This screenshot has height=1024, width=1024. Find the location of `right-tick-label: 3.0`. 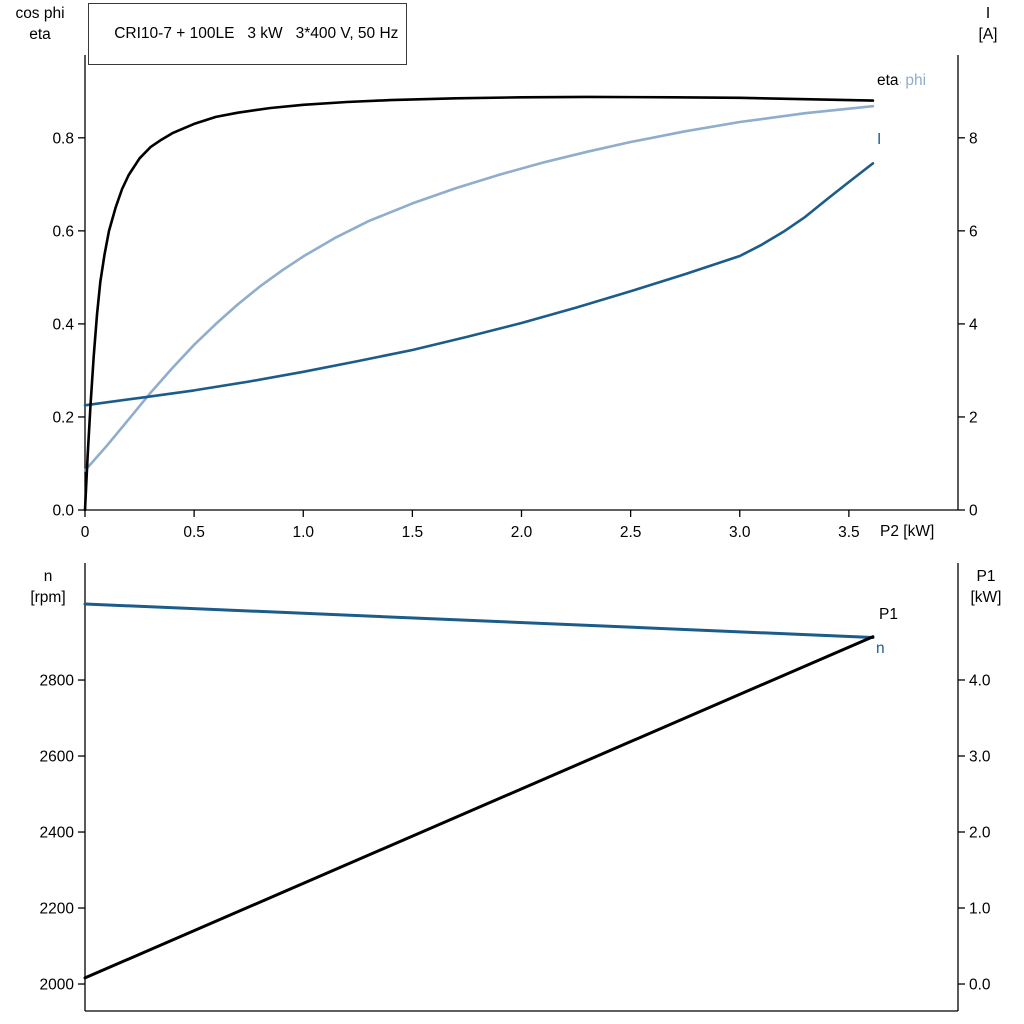

right-tick-label: 3.0 is located at coordinates (980, 756).